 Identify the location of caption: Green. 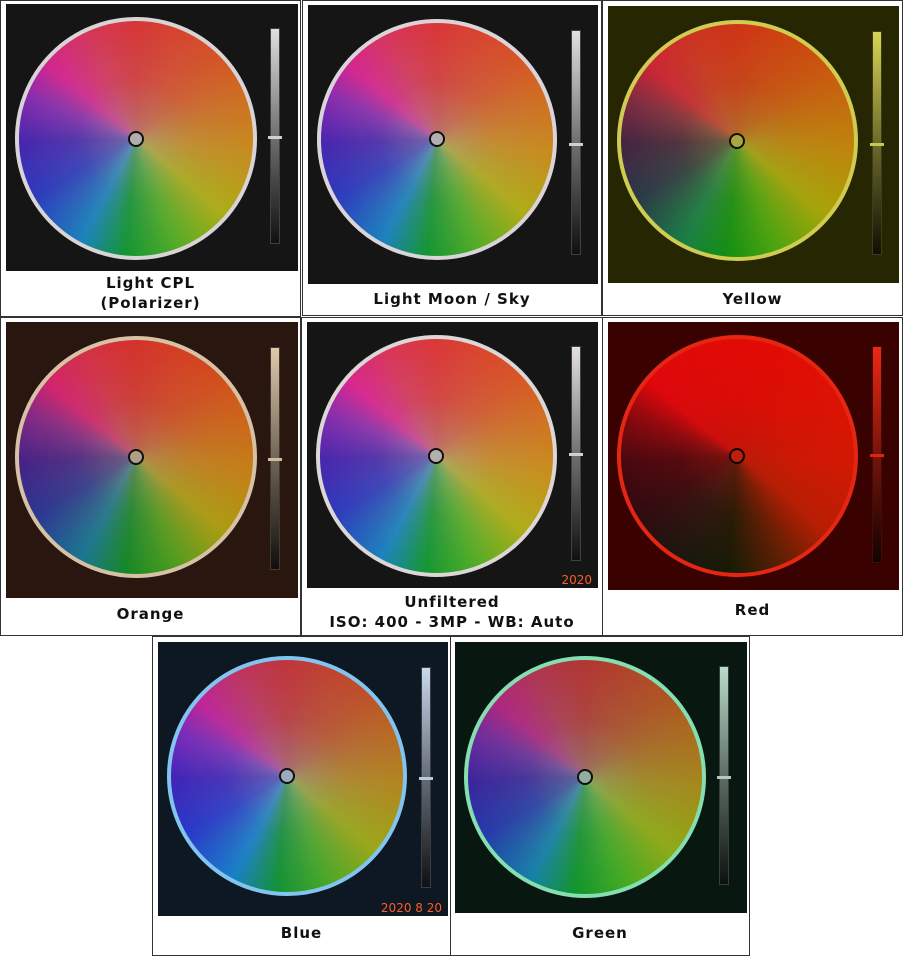
(600, 933).